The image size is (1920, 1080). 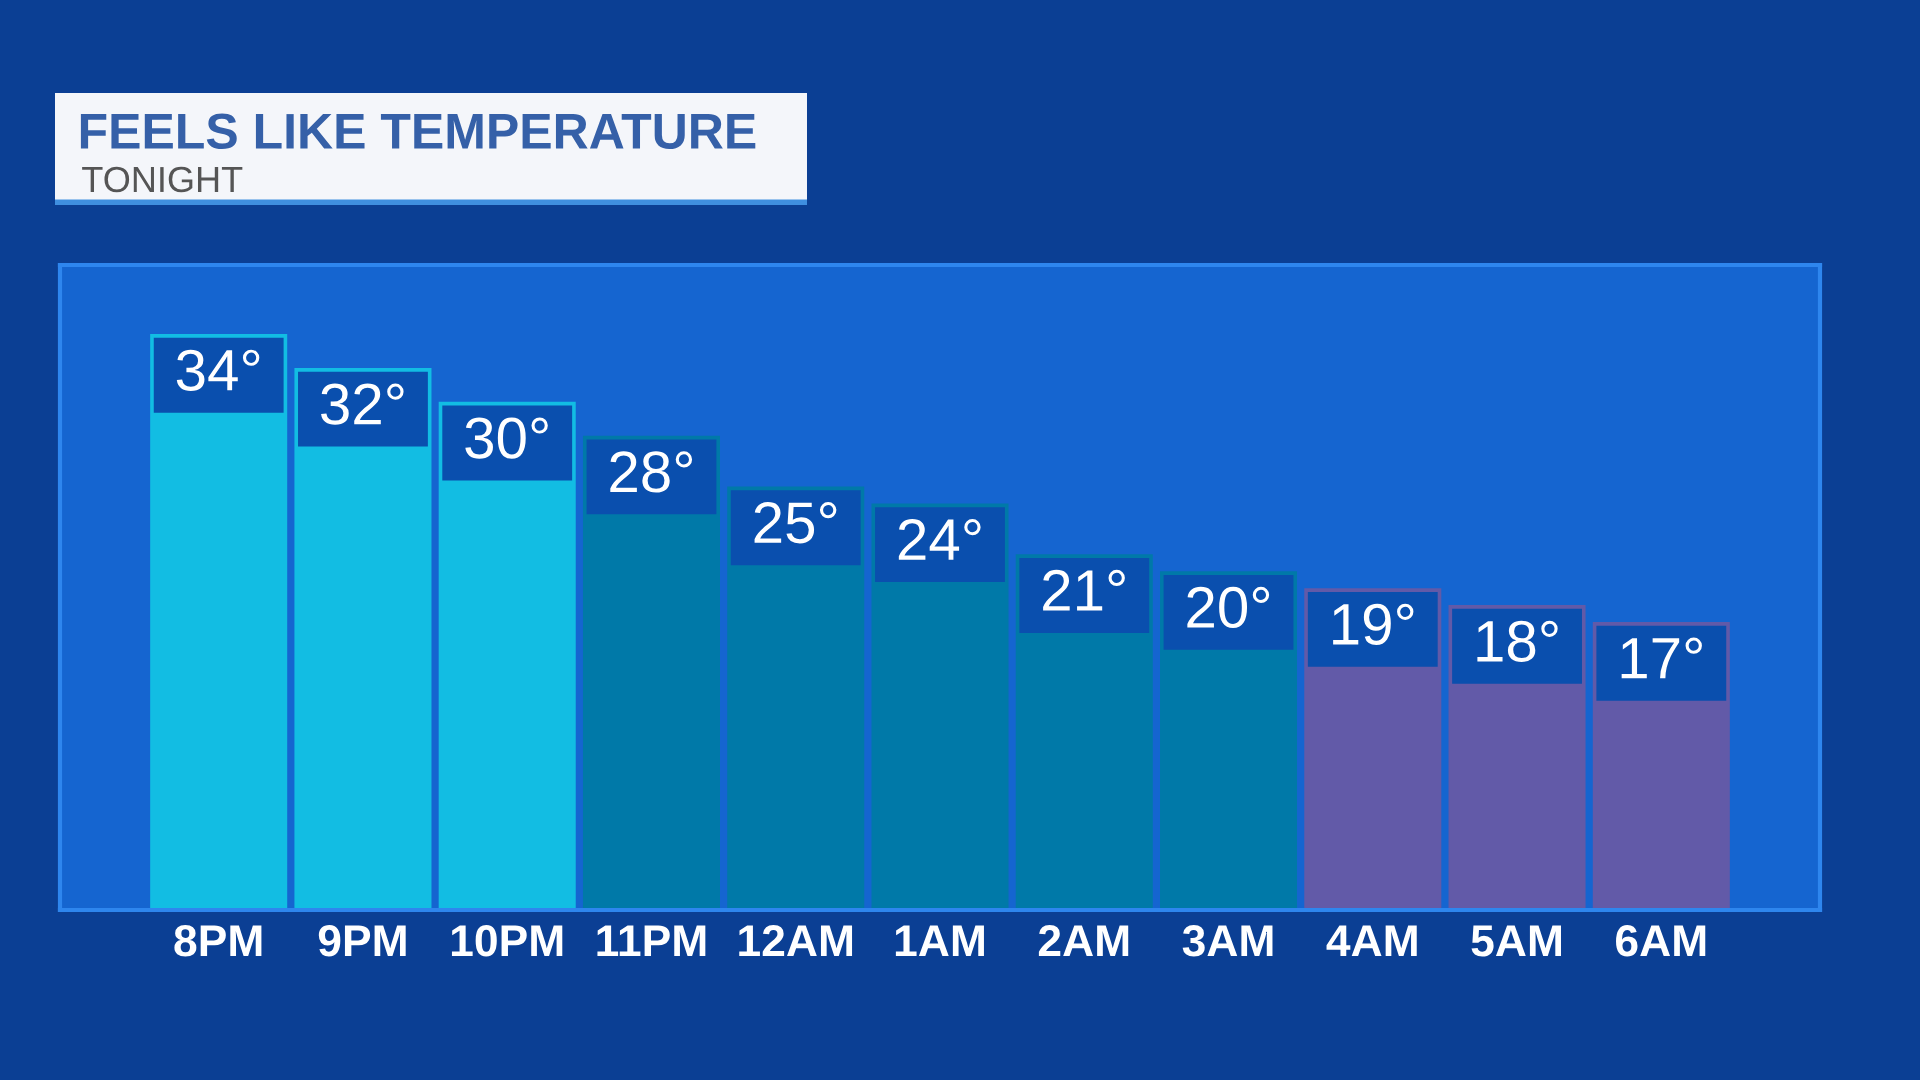 I want to click on x-tick-label: 8PM, so click(x=218, y=941).